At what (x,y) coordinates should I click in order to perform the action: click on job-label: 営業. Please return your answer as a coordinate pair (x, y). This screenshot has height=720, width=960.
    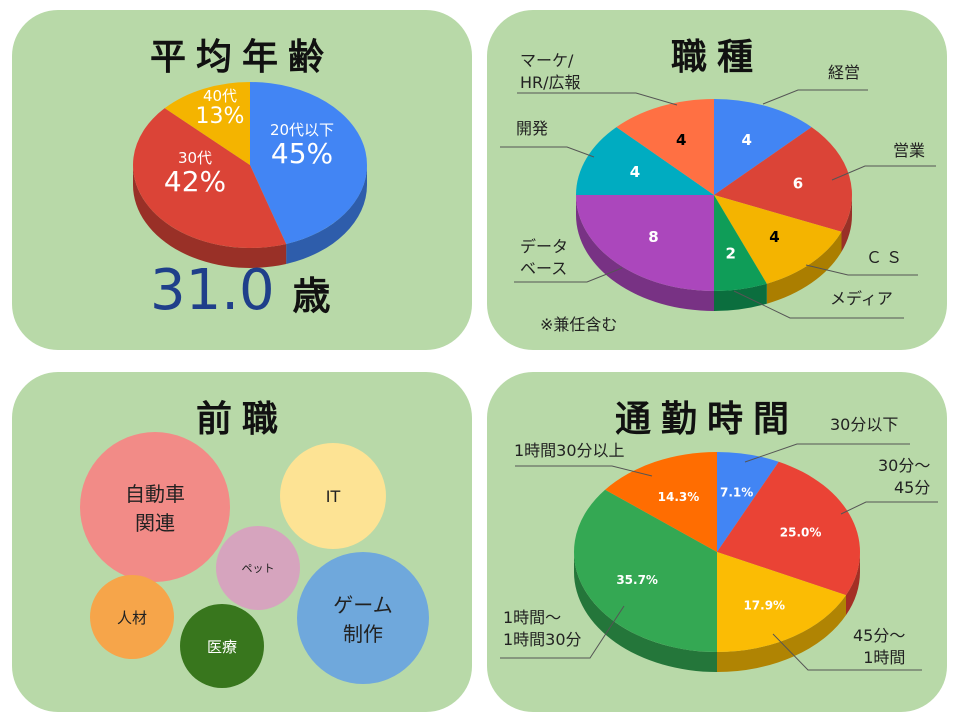
    Looking at the image, I should click on (909, 150).